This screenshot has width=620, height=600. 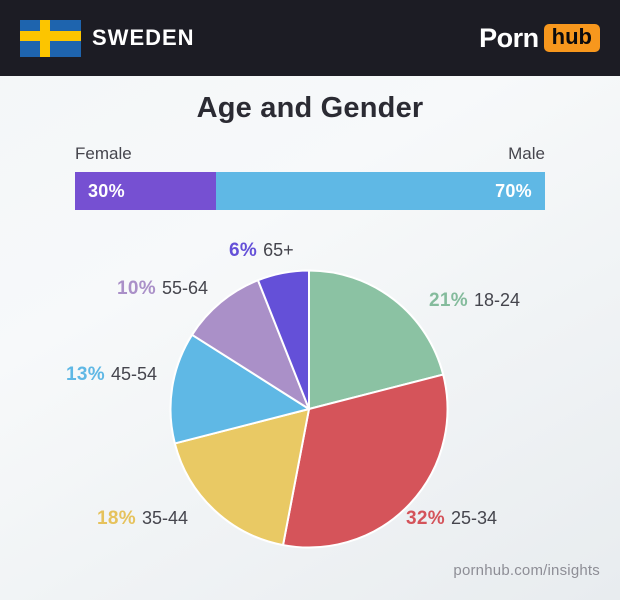 What do you see at coordinates (509, 37) in the screenshot?
I see `logo-text-porn: Porn` at bounding box center [509, 37].